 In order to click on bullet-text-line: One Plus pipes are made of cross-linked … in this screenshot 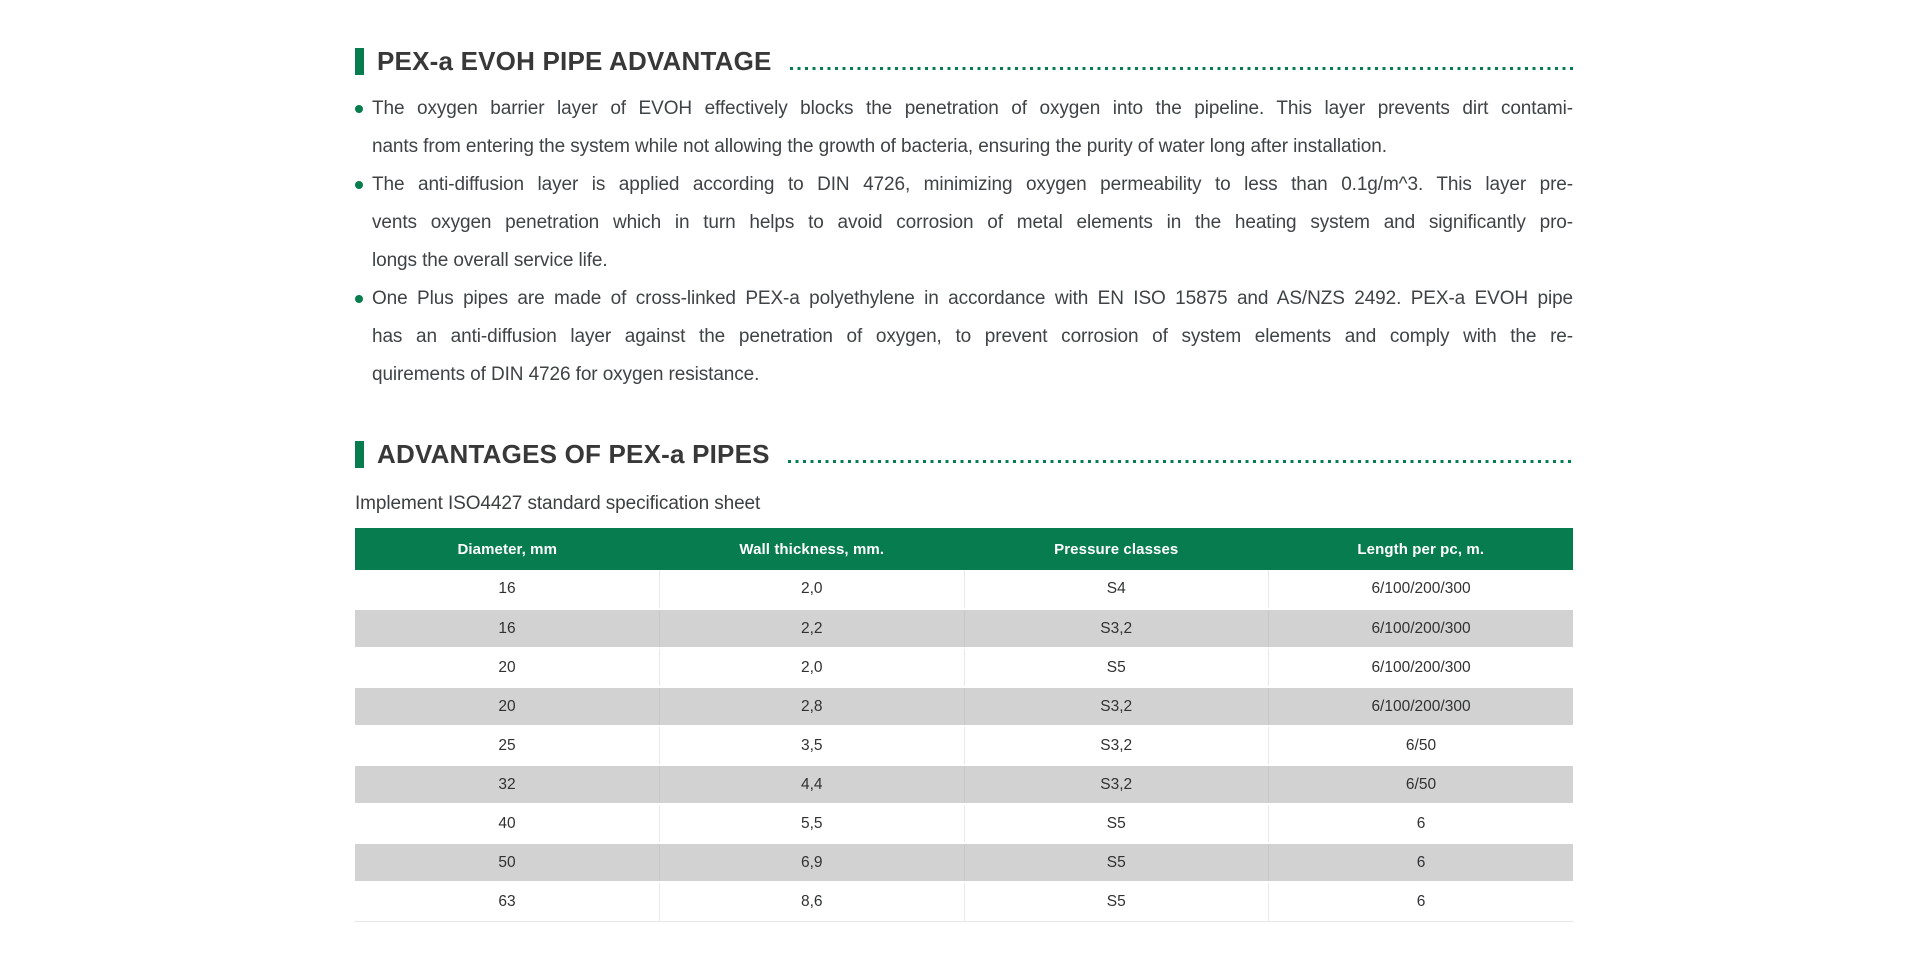, I will do `click(972, 298)`.